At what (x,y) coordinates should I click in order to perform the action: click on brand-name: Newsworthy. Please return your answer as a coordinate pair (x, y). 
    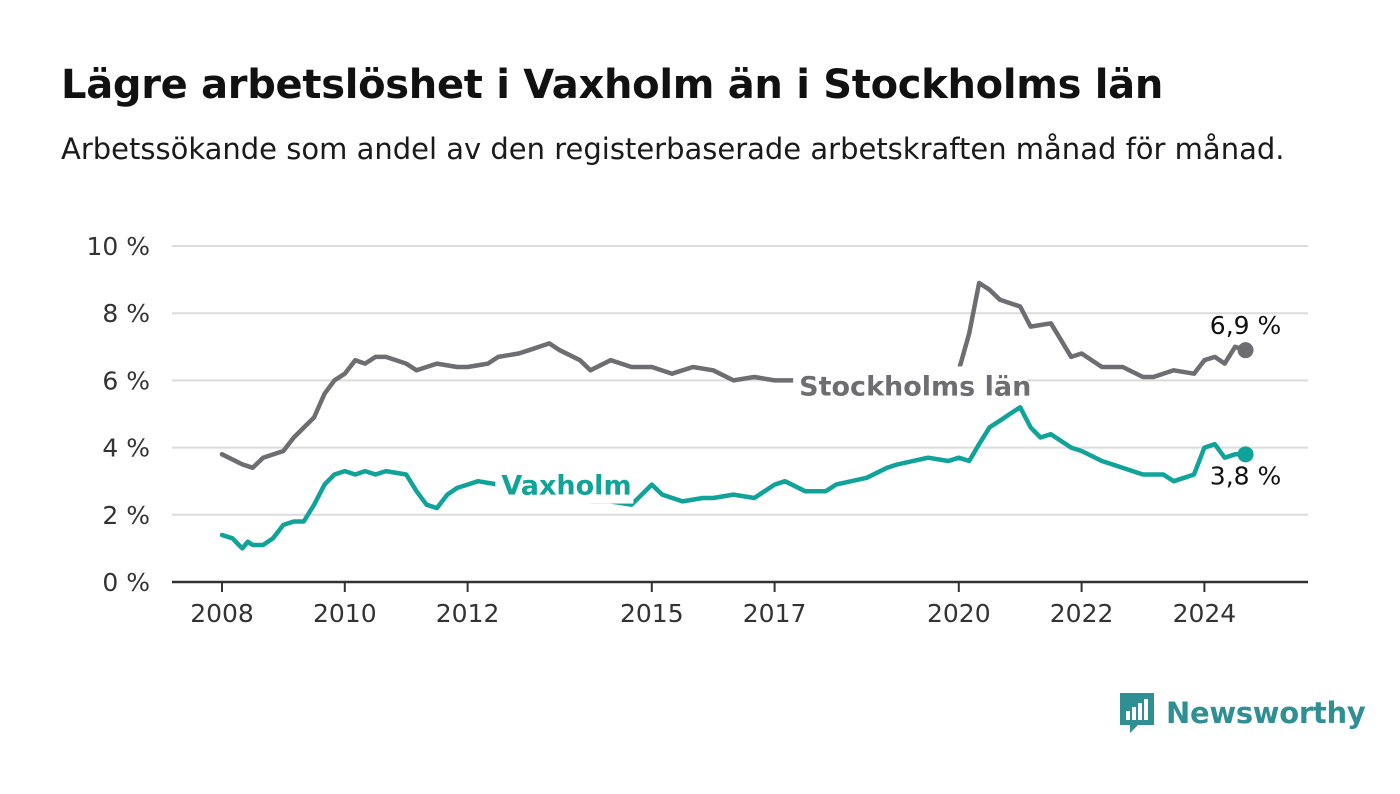
    Looking at the image, I should click on (1266, 713).